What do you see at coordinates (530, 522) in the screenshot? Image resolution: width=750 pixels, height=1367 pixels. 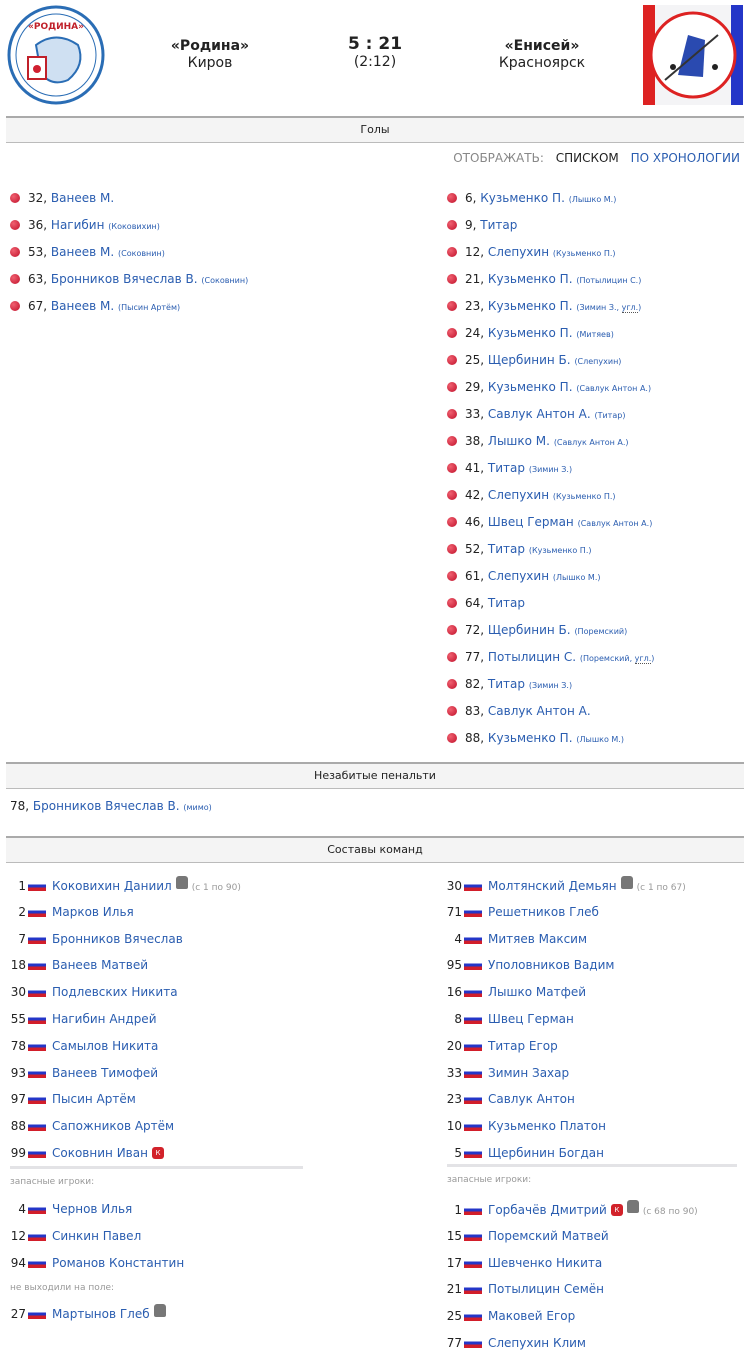 I see `goal-scorer-link: Швец Герман` at bounding box center [530, 522].